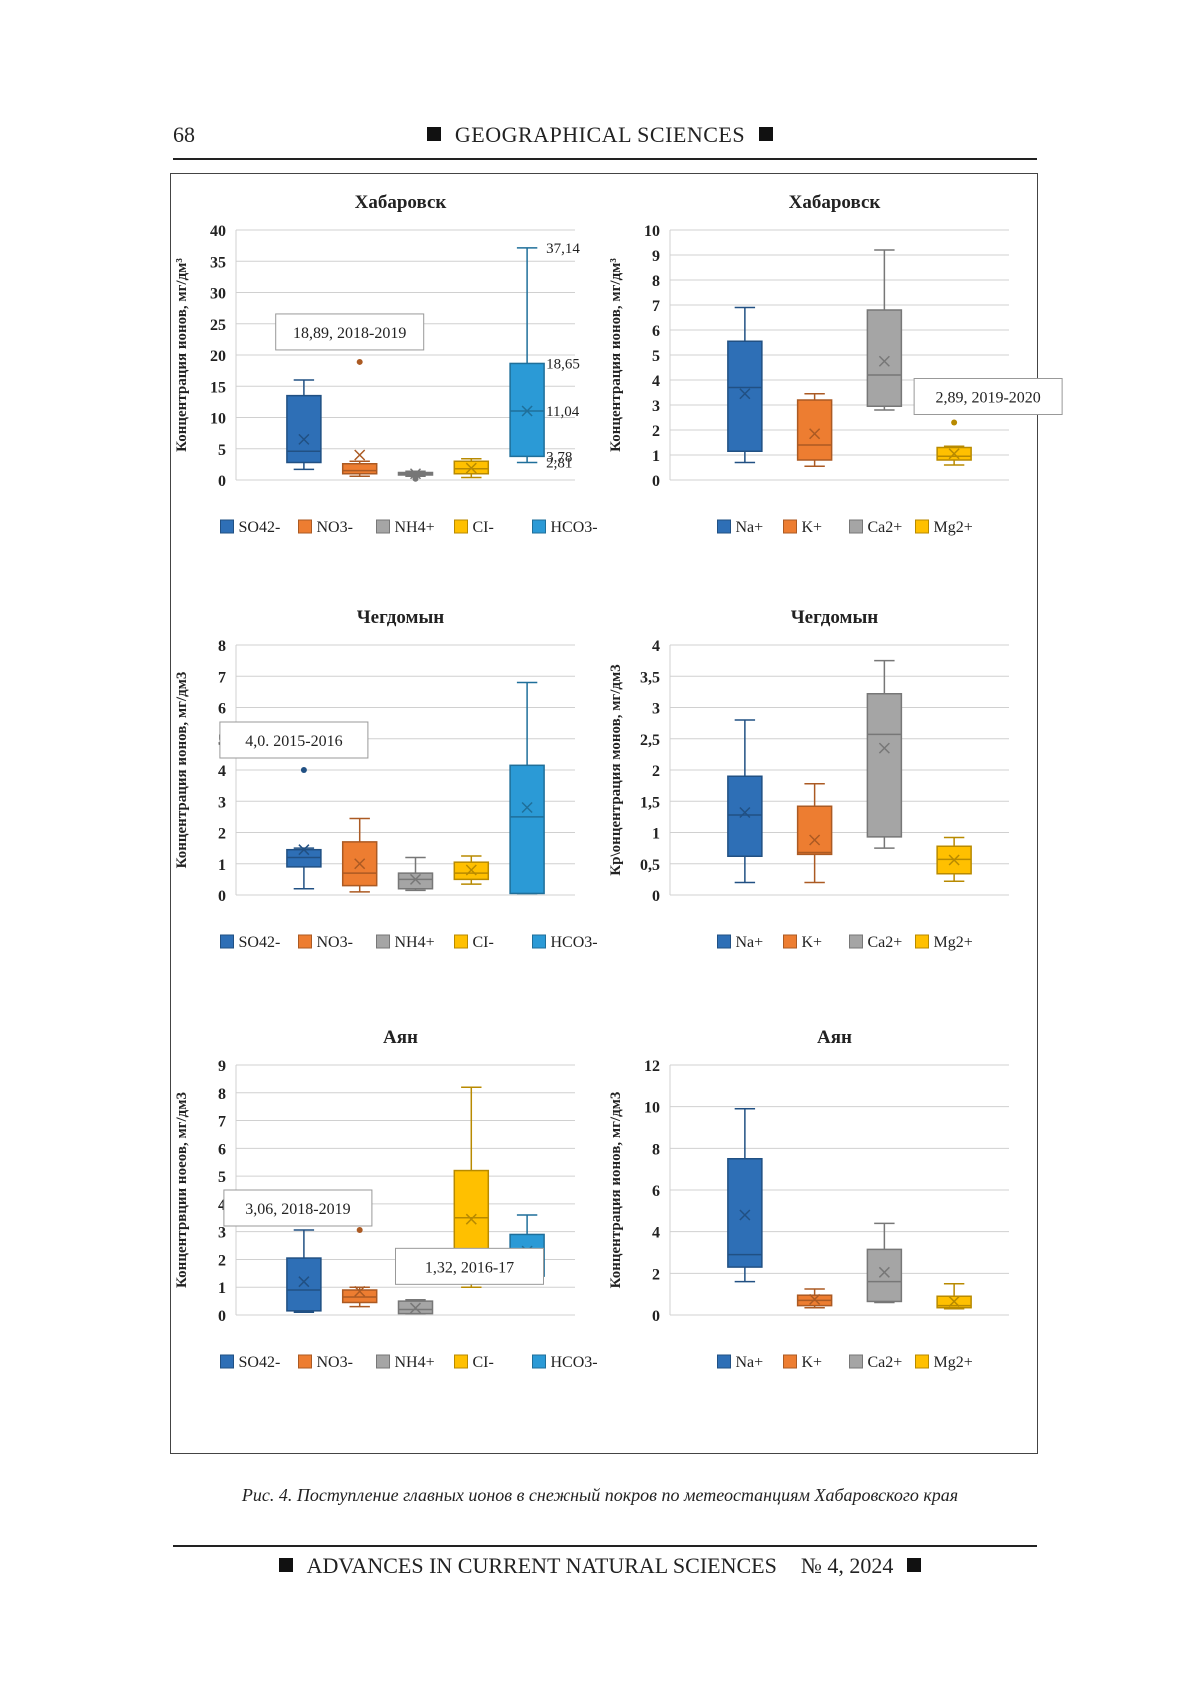 This screenshot has width=1200, height=1698. I want to click on y-tick-label: 2,5, so click(650, 740).